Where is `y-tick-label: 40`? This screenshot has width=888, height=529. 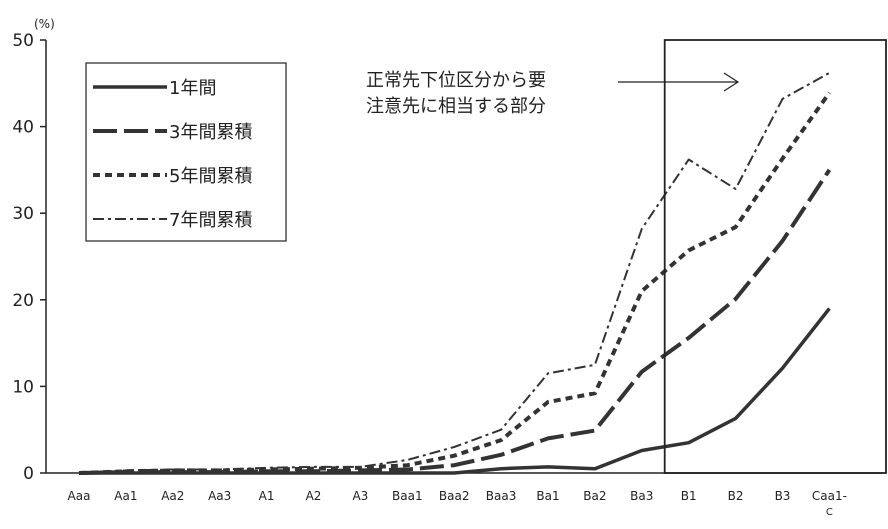
y-tick-label: 40 is located at coordinates (23, 128).